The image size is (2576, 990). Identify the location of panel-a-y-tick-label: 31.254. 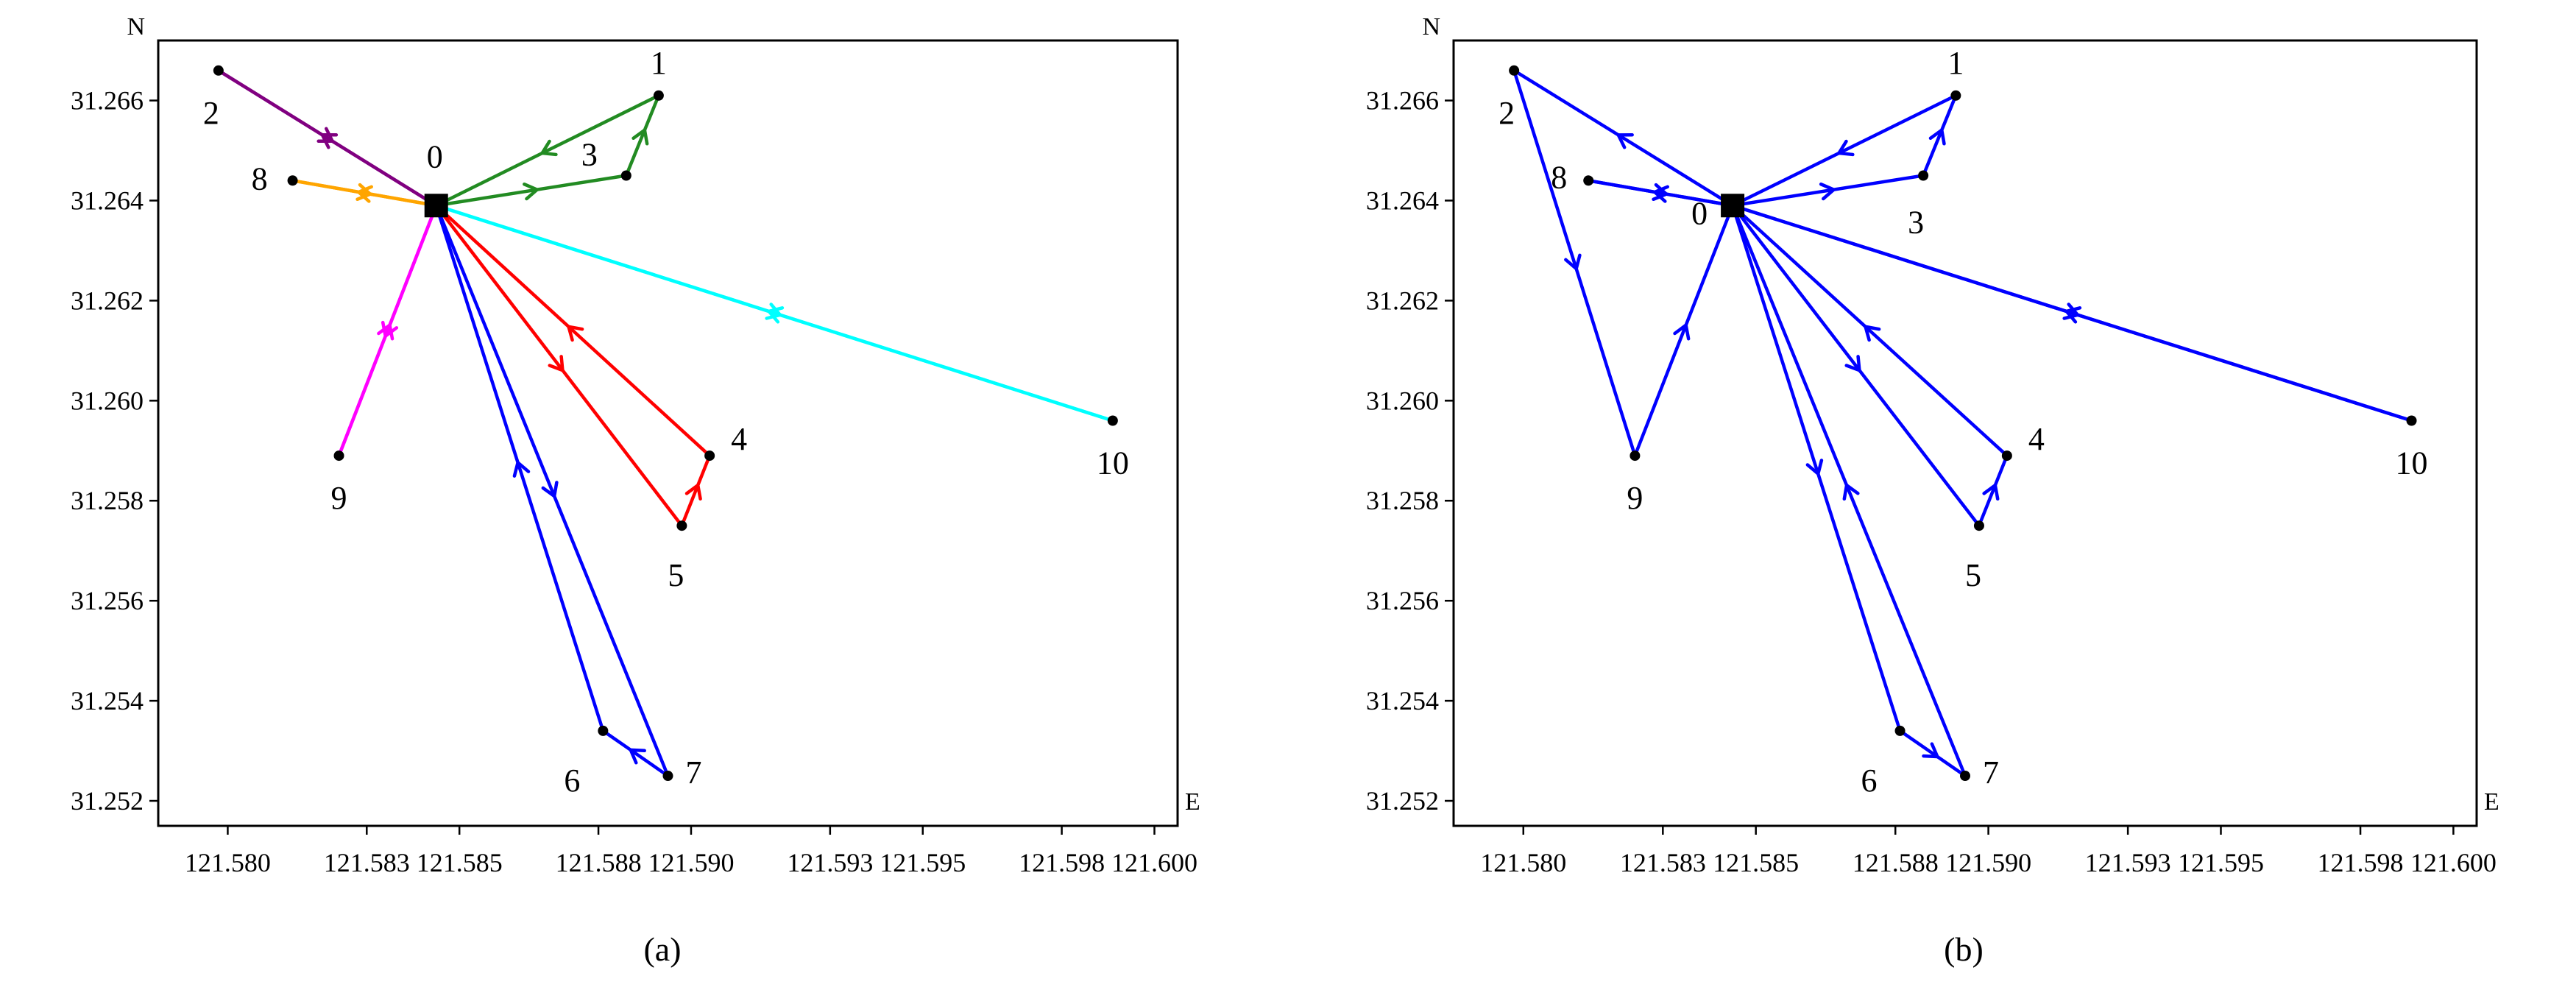
(107, 700).